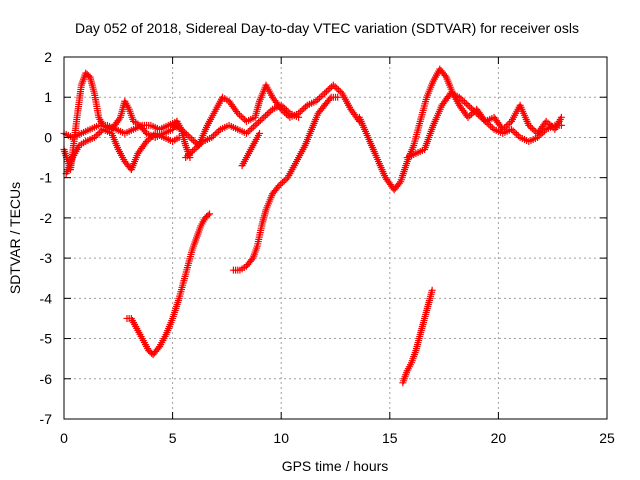 This screenshot has height=480, width=640. I want to click on x-axis-label: GPS time / hours, so click(335, 466).